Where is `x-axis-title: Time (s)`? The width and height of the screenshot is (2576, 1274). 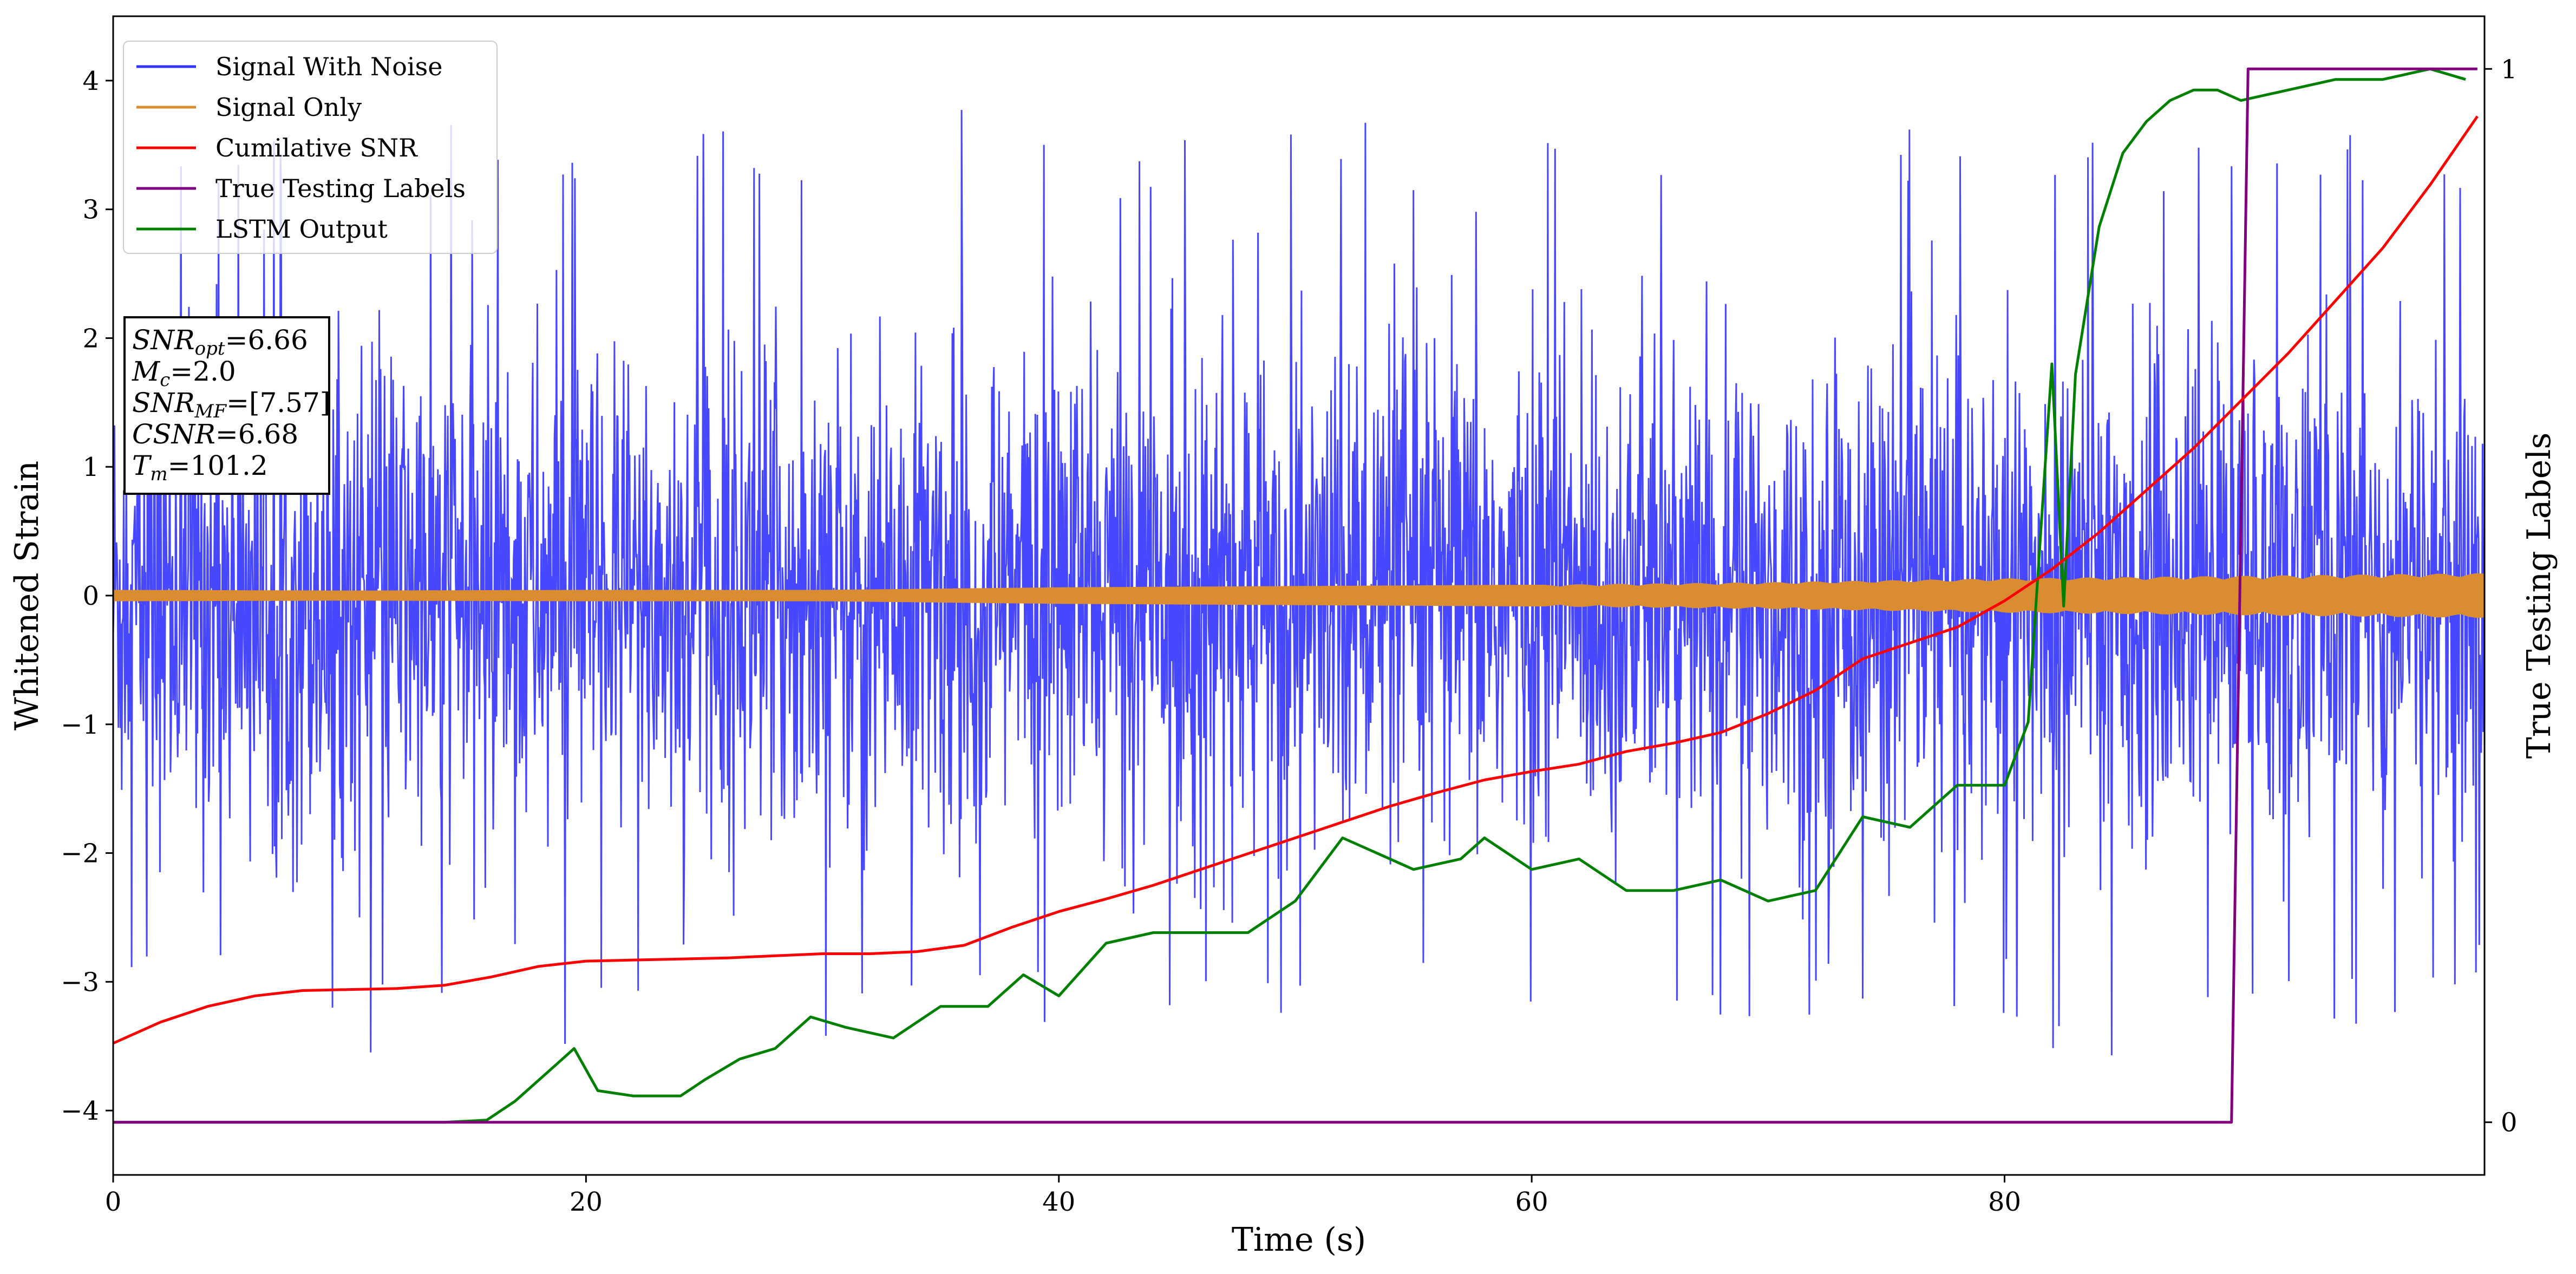
x-axis-title: Time (s) is located at coordinates (1299, 1240).